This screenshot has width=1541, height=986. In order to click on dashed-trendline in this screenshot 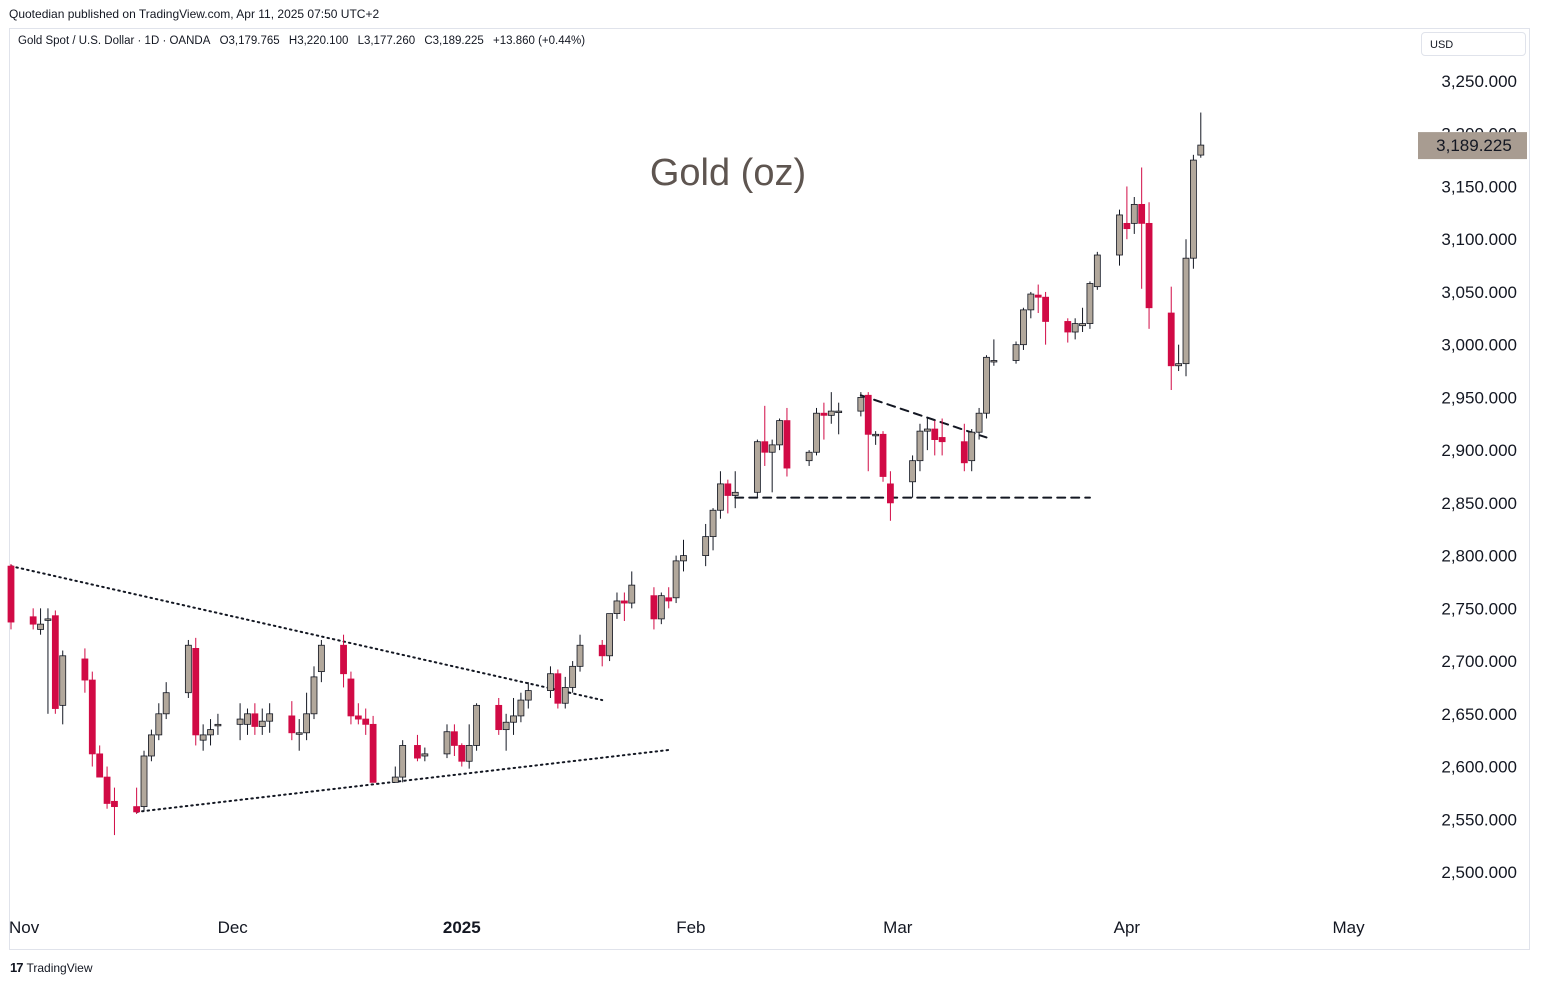, I will do `click(923, 416)`.